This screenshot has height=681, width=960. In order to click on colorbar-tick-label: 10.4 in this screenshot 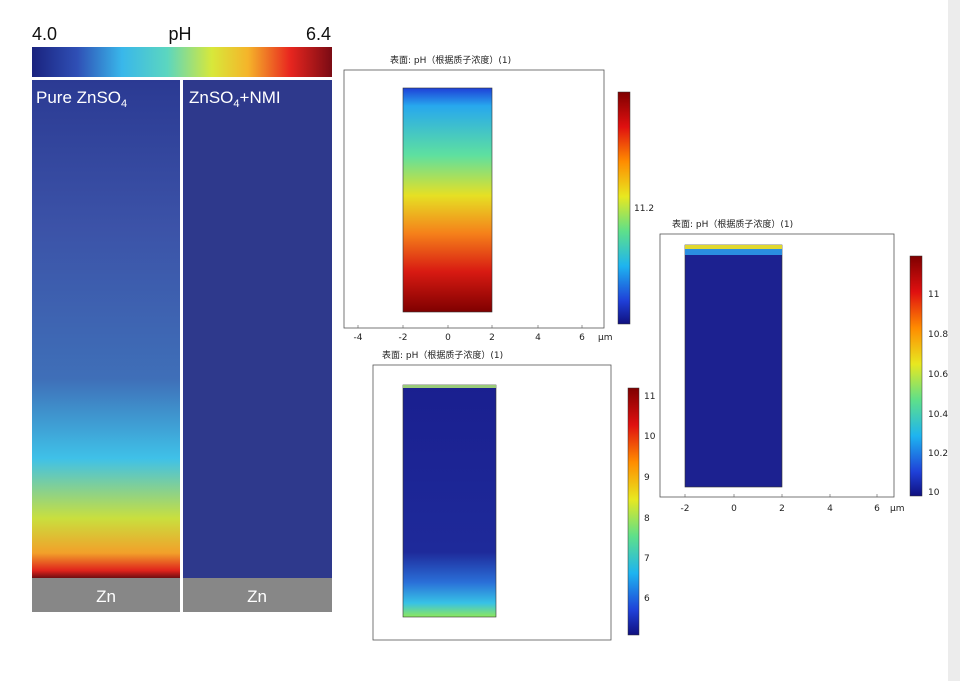, I will do `click(938, 415)`.